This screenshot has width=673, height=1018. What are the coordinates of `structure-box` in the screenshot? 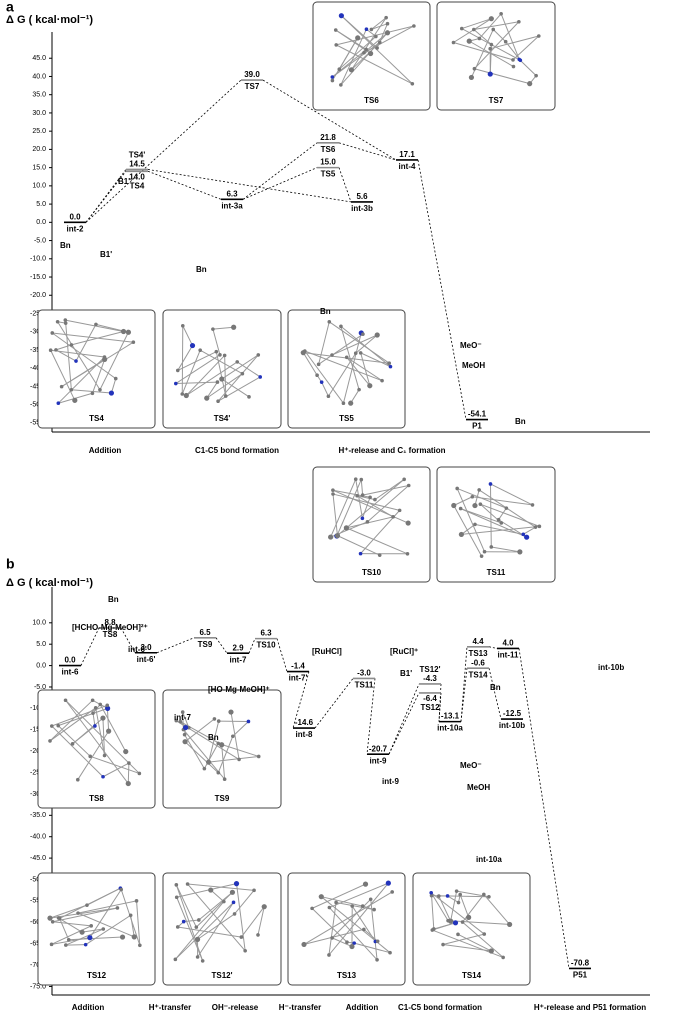 It's located at (222, 369).